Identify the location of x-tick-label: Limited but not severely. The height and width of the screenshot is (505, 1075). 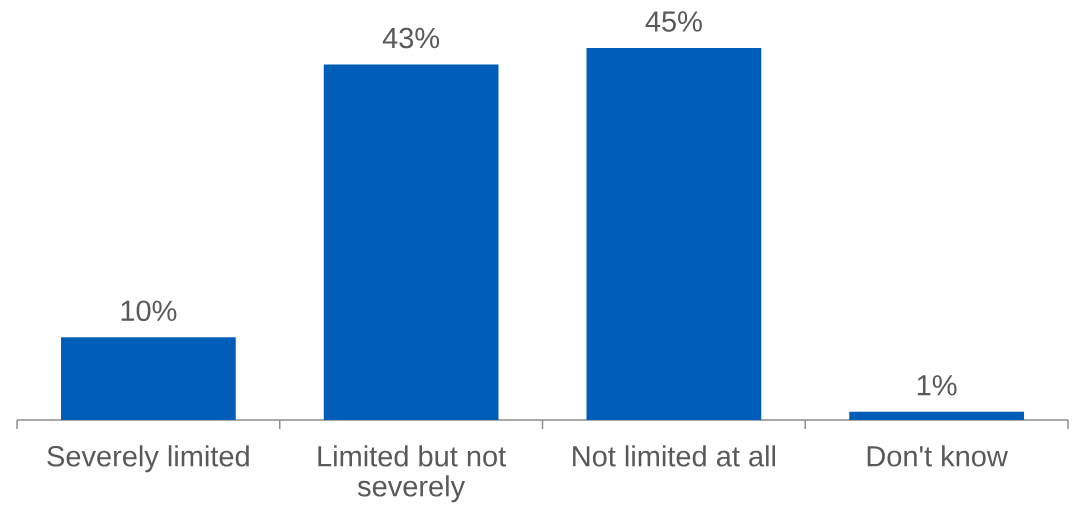
(412, 474).